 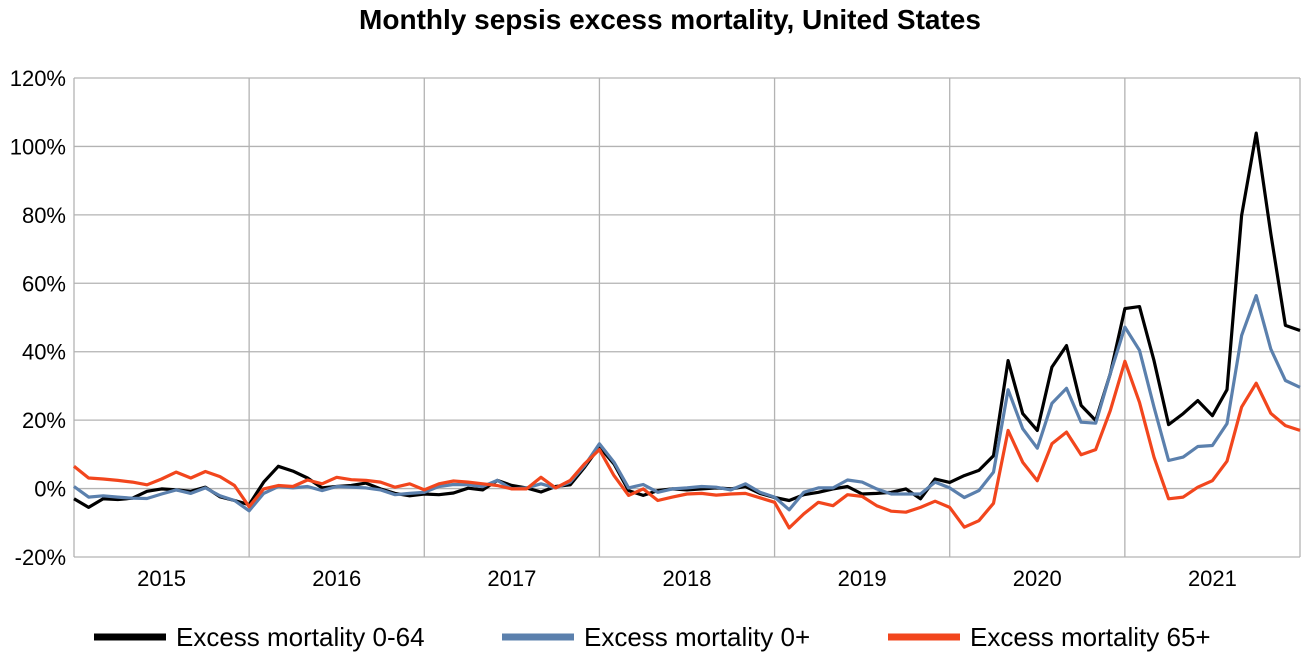 What do you see at coordinates (38, 78) in the screenshot?
I see `y-tick-label: 120%` at bounding box center [38, 78].